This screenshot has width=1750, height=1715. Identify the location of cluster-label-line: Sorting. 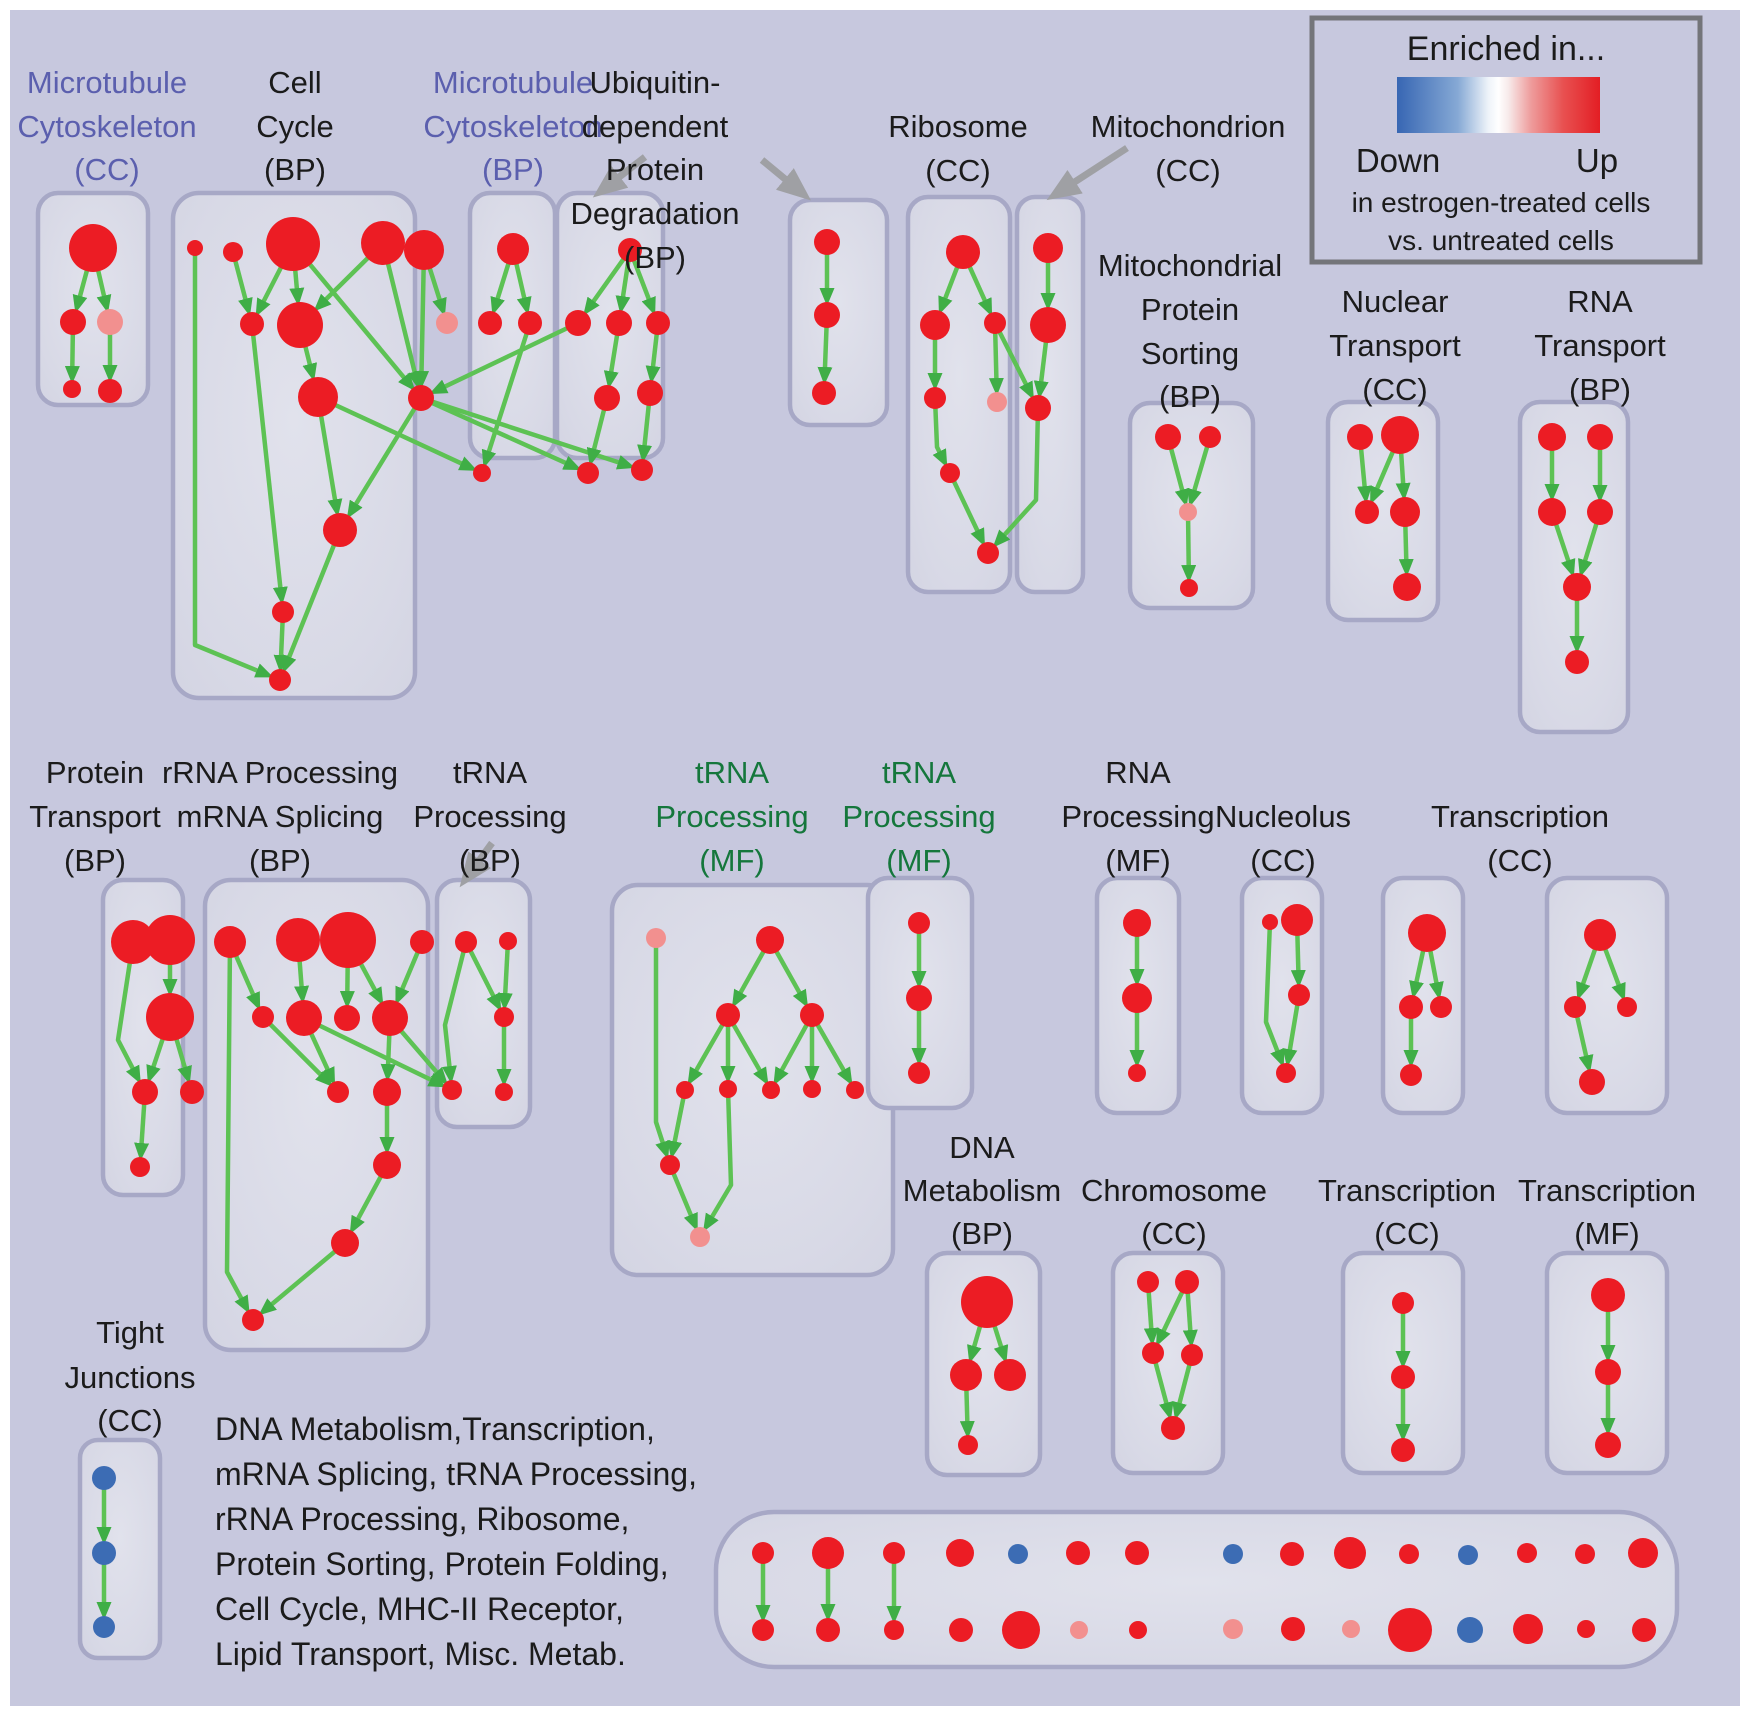
(1190, 353).